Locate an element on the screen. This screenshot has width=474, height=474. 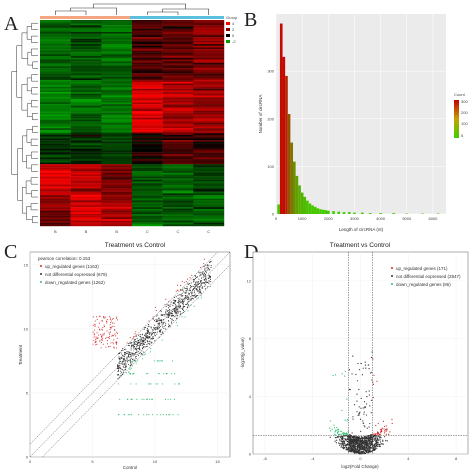
heatmap-column-label: B is located at coordinates (55, 231).